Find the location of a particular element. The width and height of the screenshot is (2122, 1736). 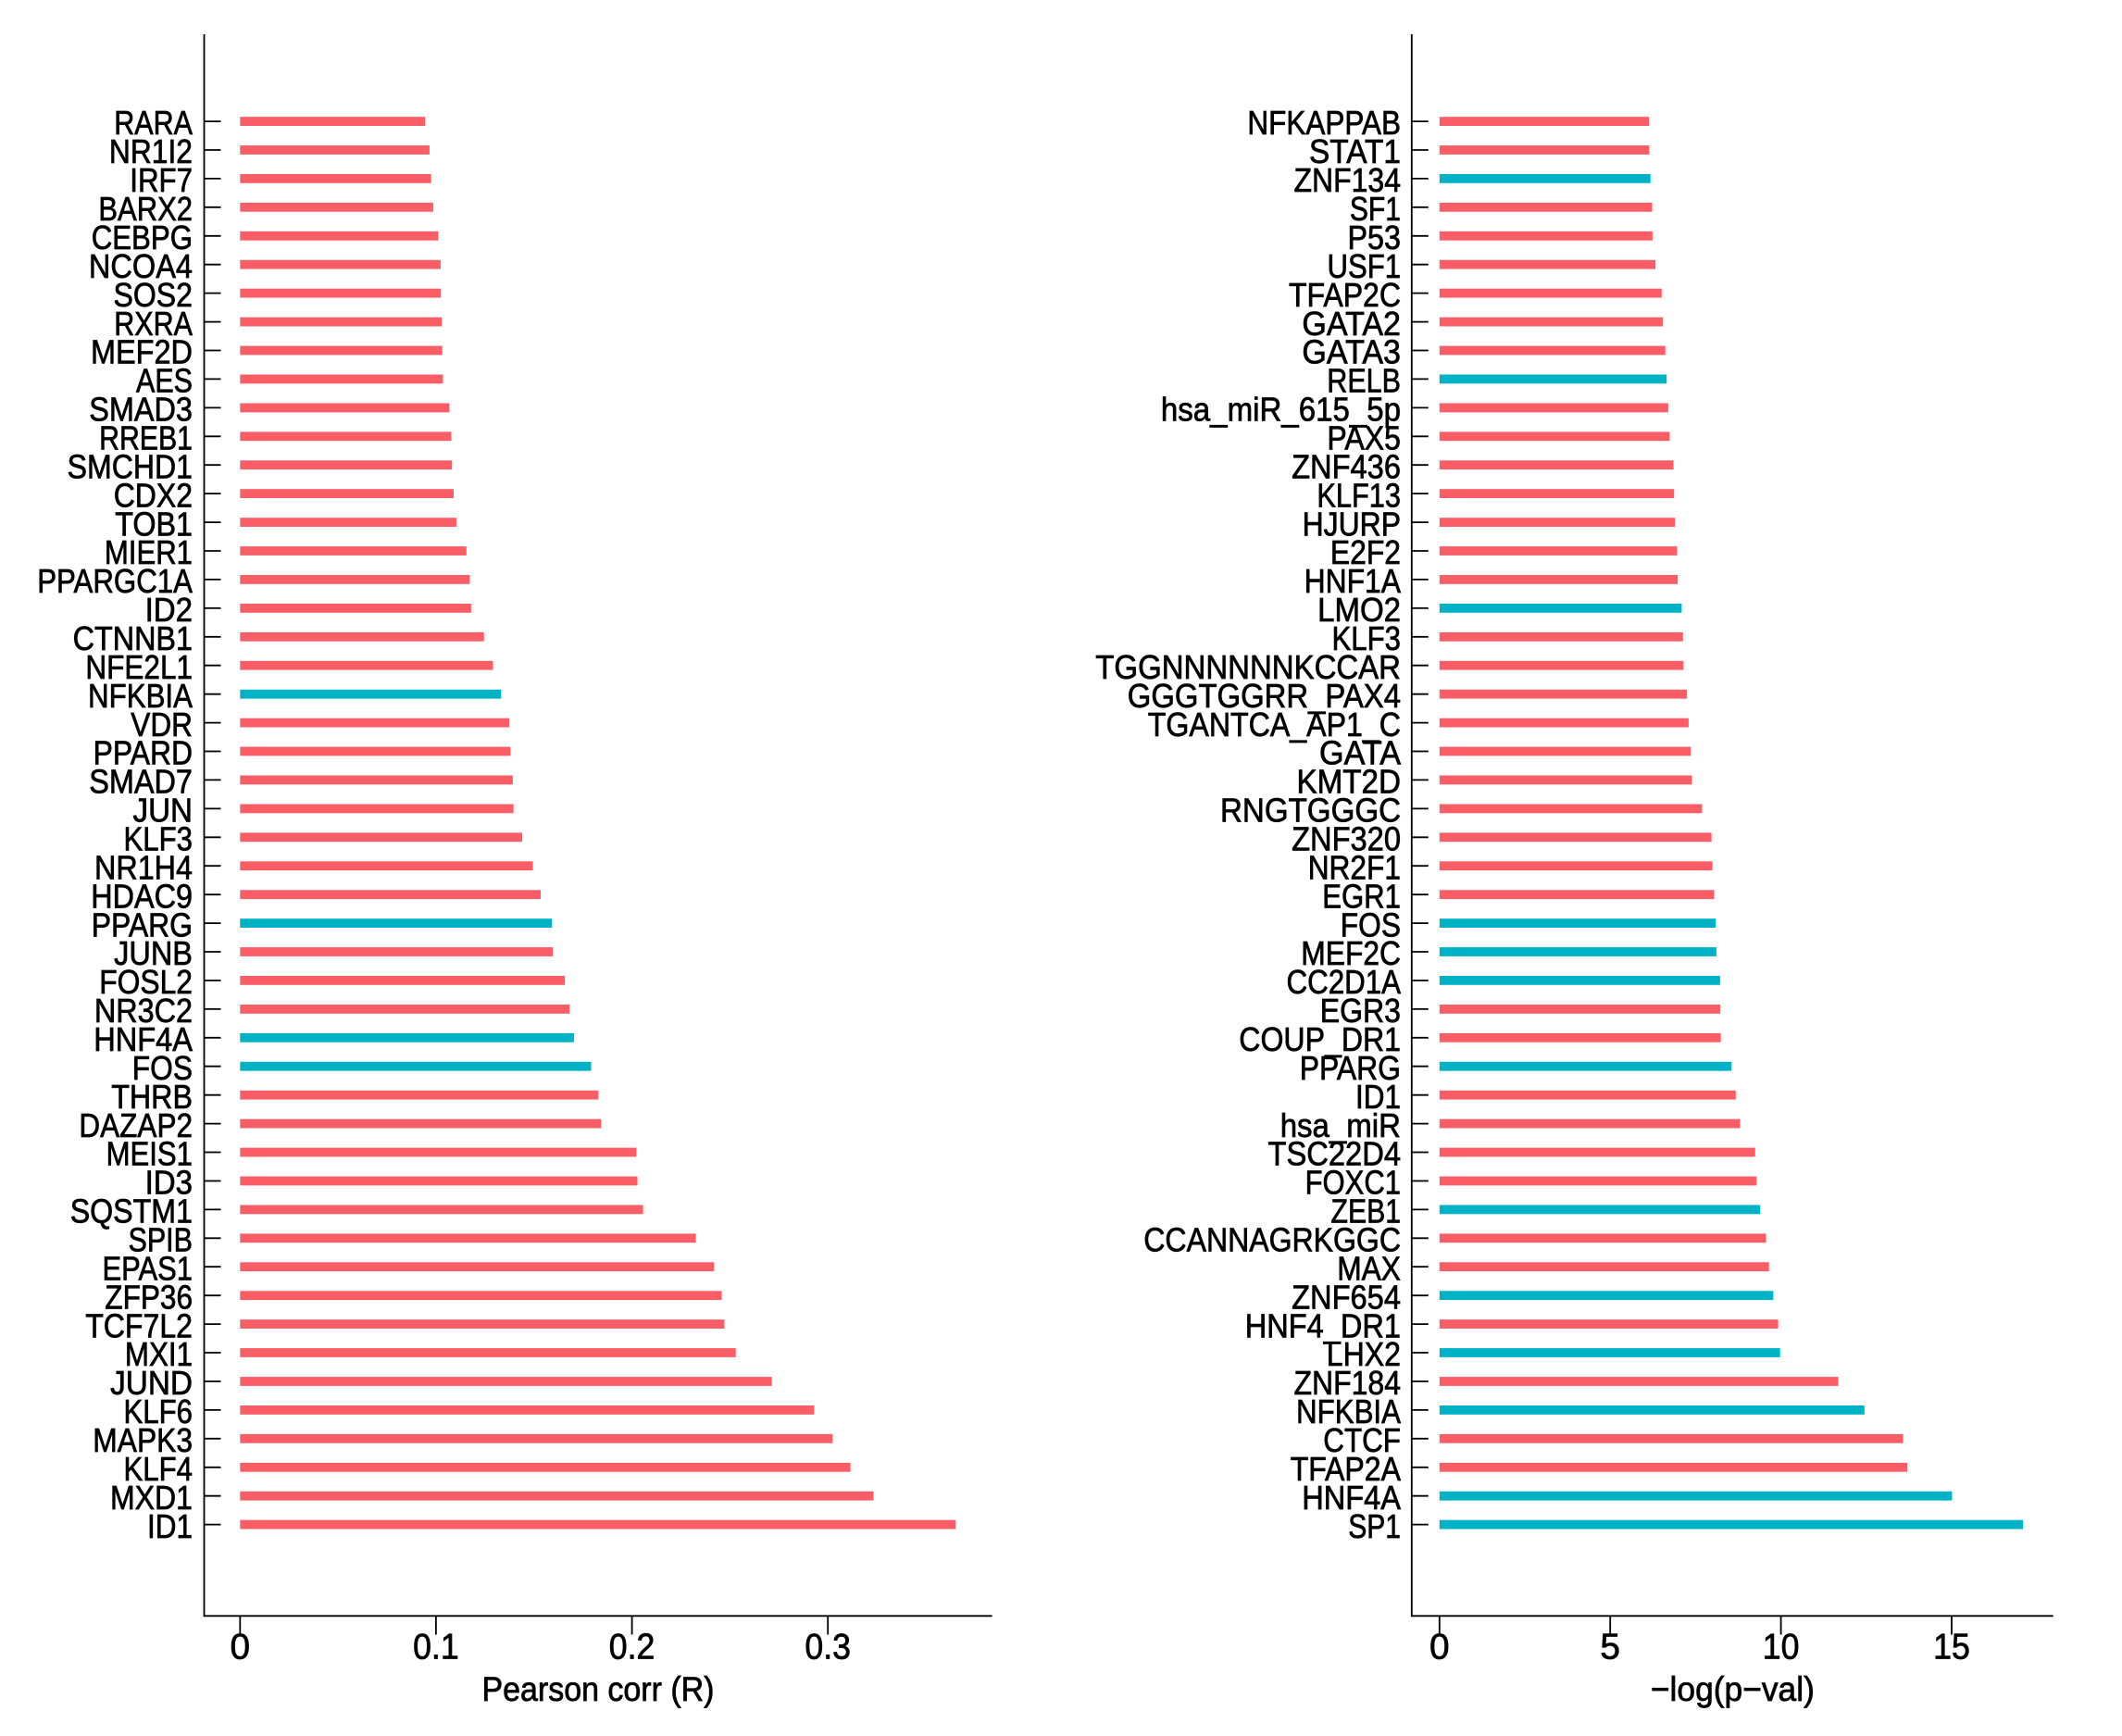

svg-text: TFAP2A is located at coordinates (1346, 1469).